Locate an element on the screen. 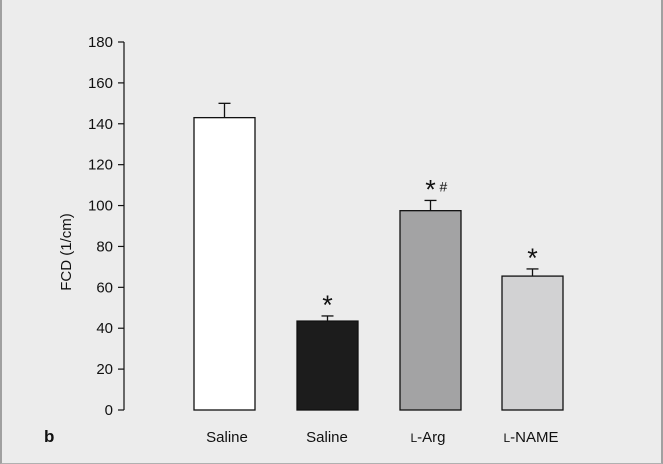  y-tick-label: 140 is located at coordinates (100, 124).